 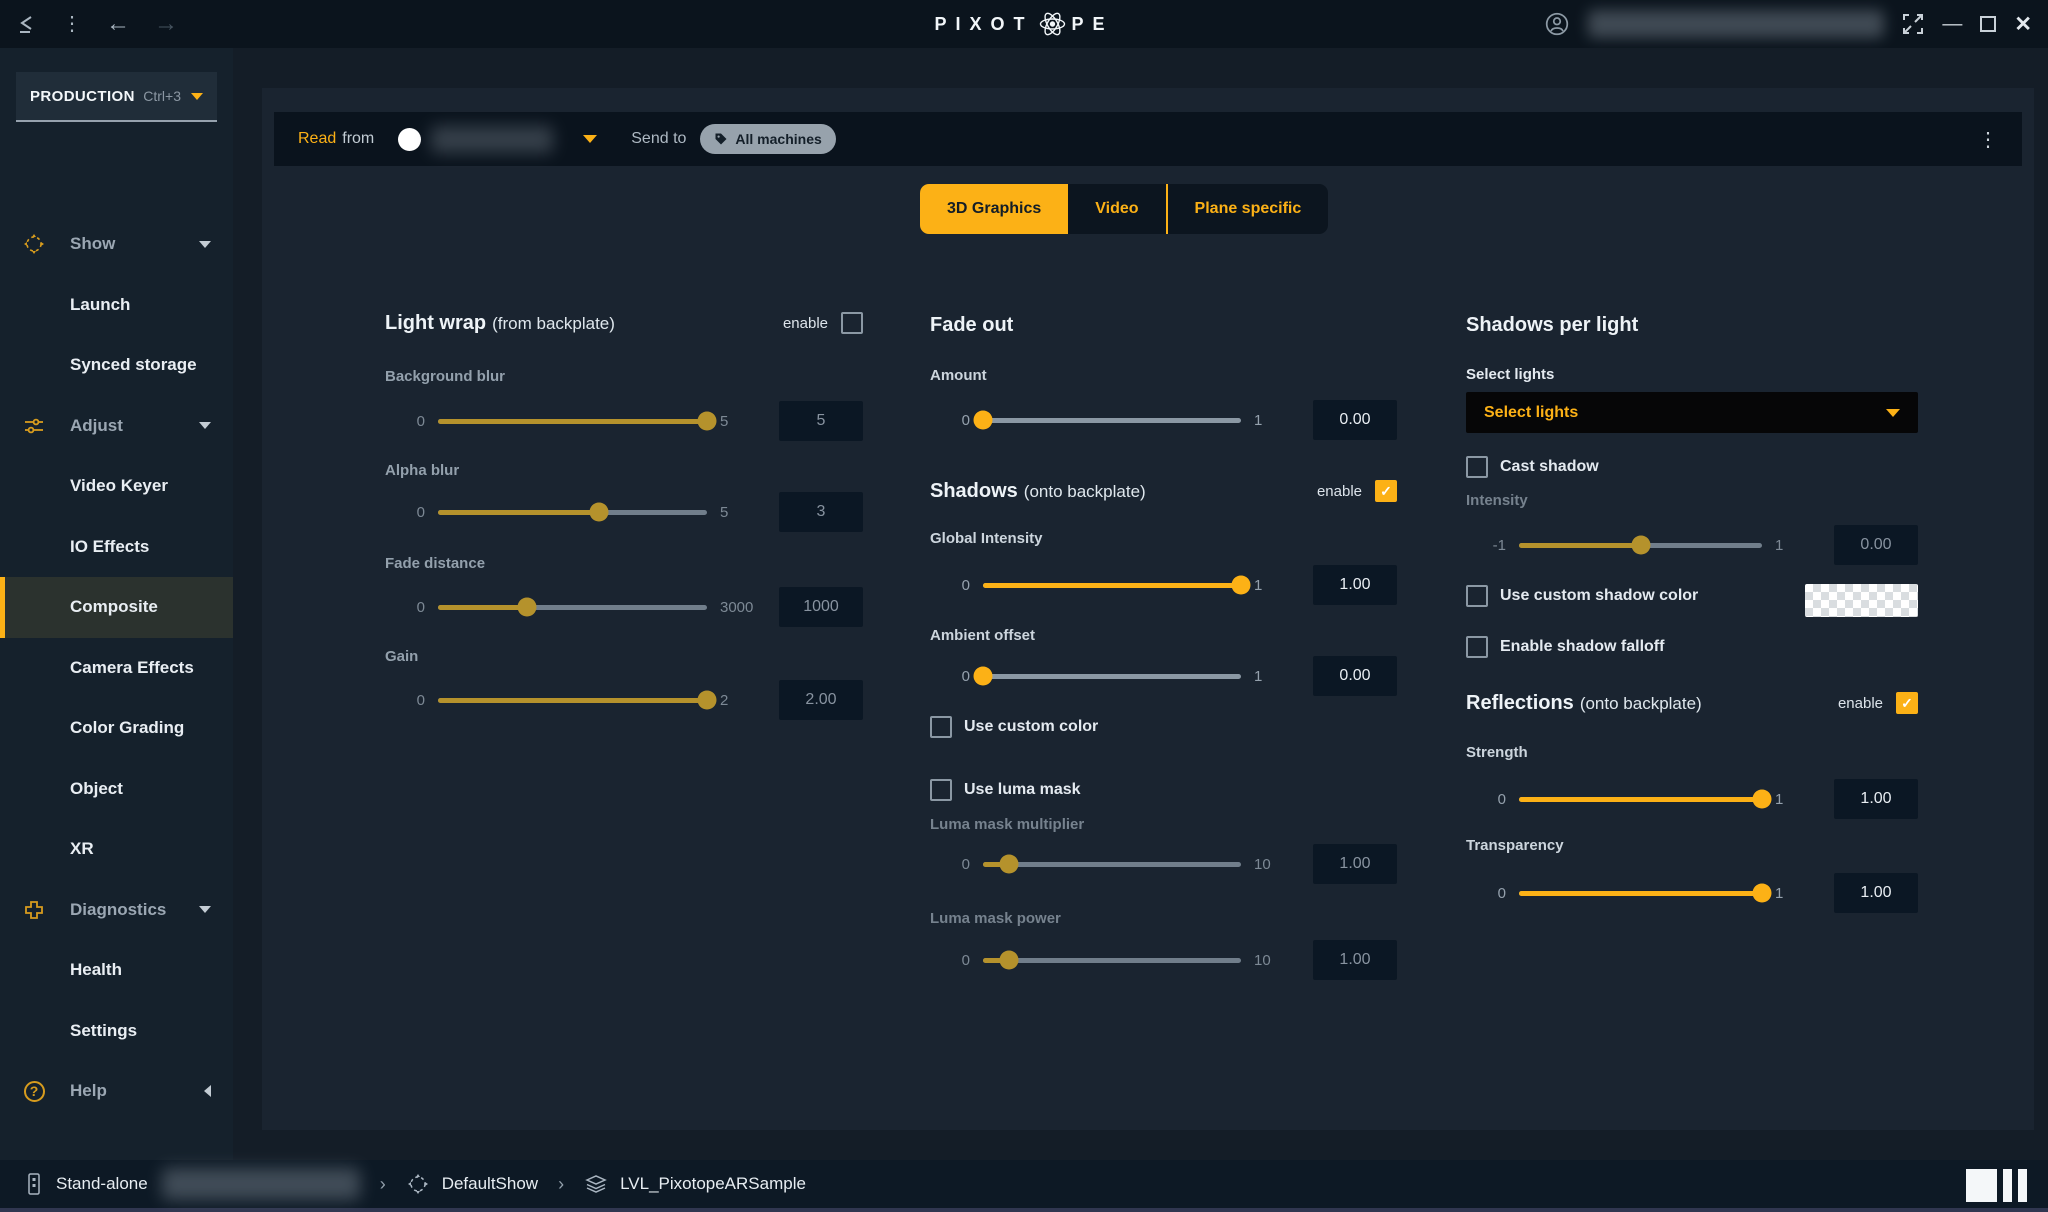 I want to click on field-label: Transparency, so click(x=1515, y=845).